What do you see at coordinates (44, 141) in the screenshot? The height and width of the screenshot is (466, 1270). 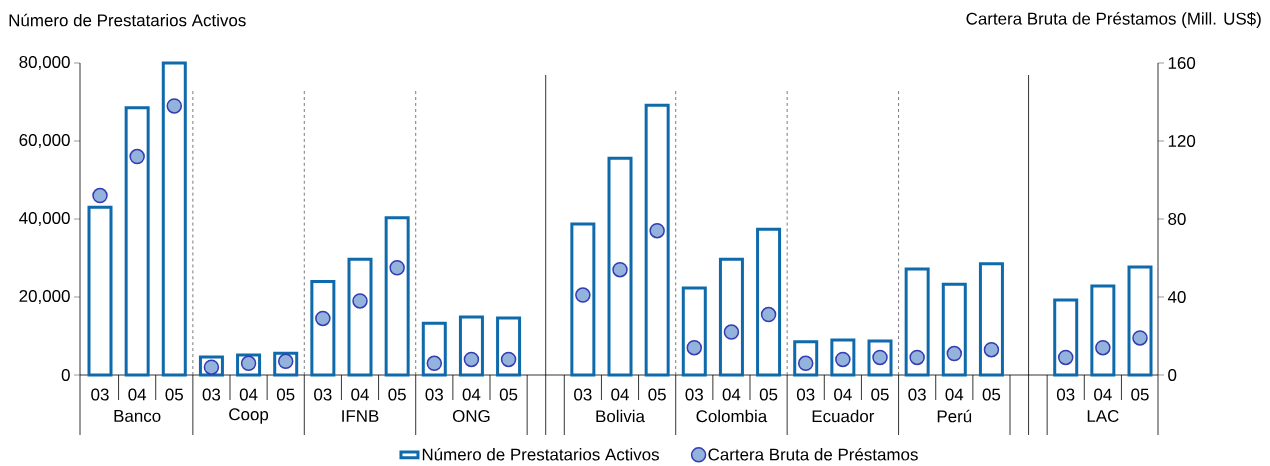 I see `y-tick-label: 60,000` at bounding box center [44, 141].